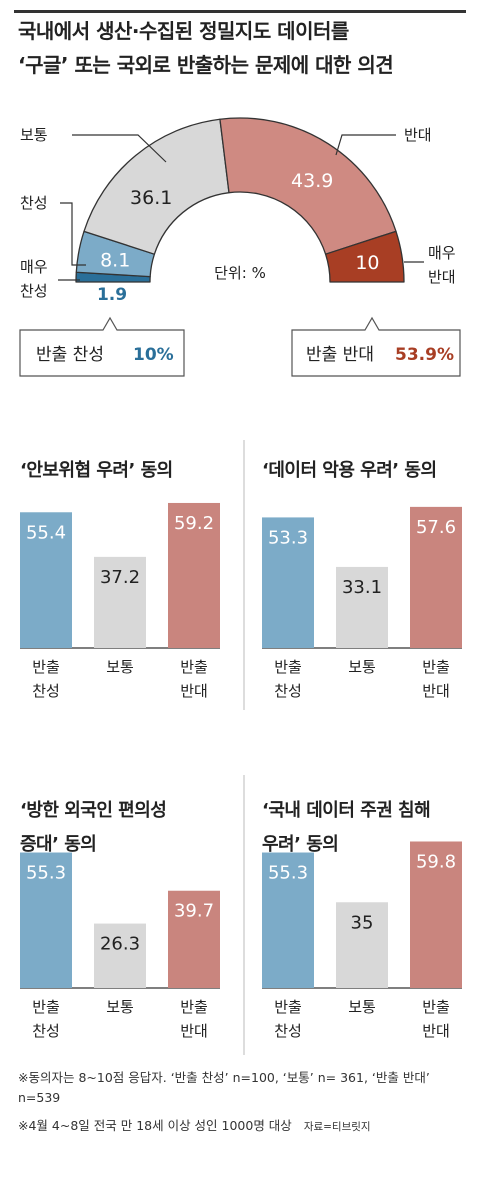  What do you see at coordinates (436, 861) in the screenshot?
I see `bar-value-label: 59.8` at bounding box center [436, 861].